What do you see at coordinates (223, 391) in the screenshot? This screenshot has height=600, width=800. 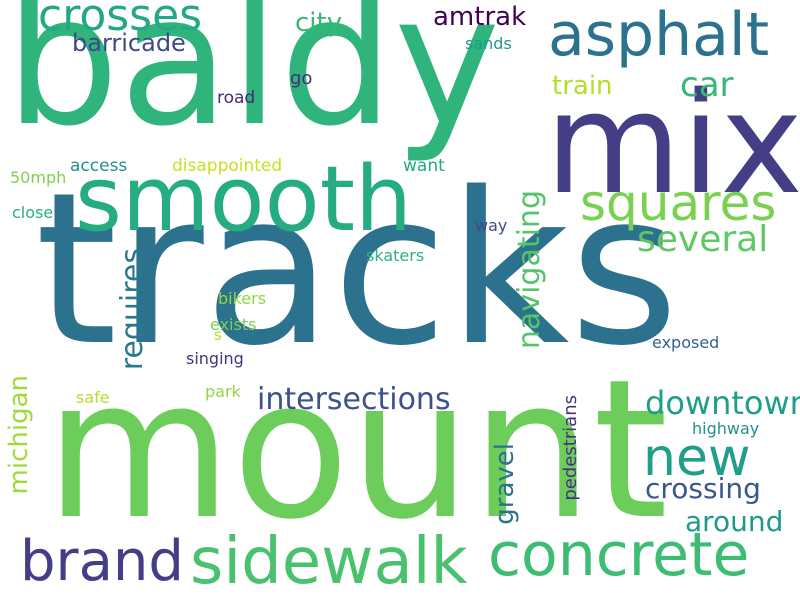 I see `word-park: park` at bounding box center [223, 391].